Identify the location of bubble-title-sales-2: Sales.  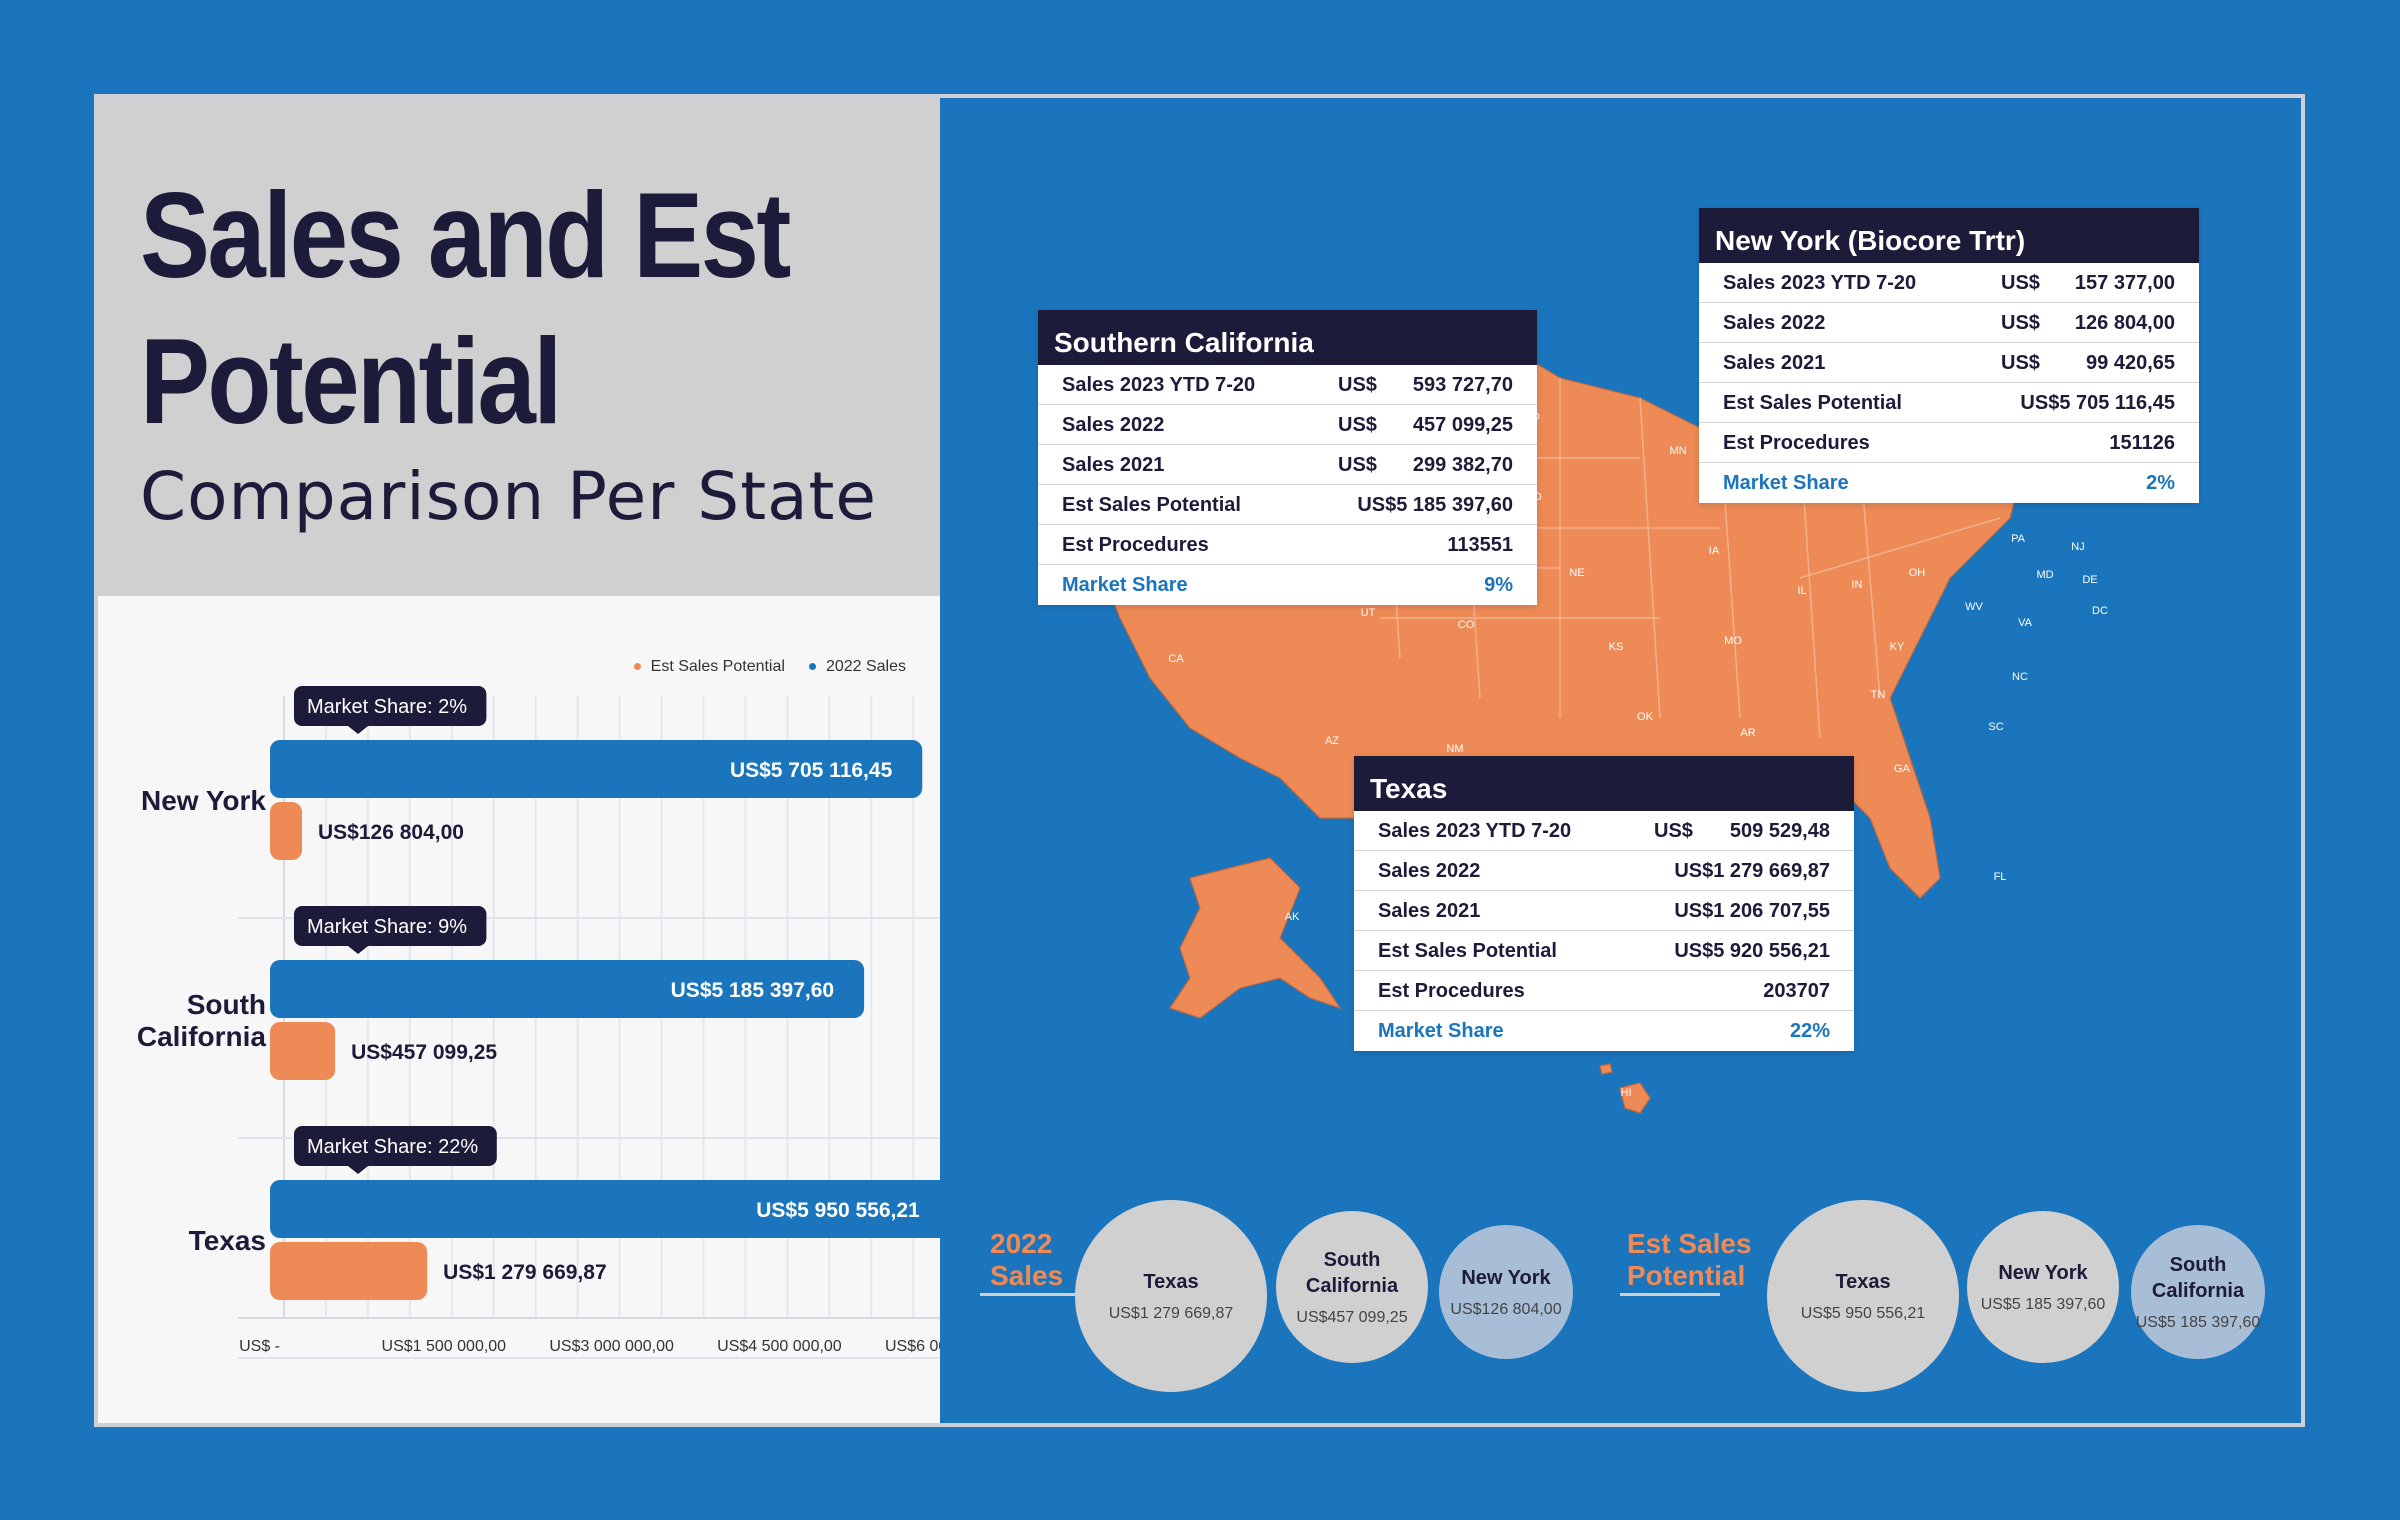
(1027, 1275).